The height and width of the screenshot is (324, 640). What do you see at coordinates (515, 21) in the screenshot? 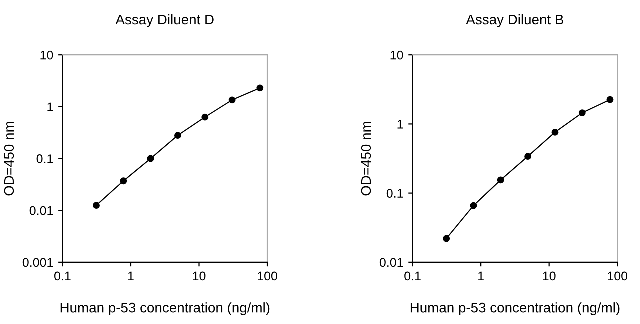
I see `chart-title: Assay Diluent B` at bounding box center [515, 21].